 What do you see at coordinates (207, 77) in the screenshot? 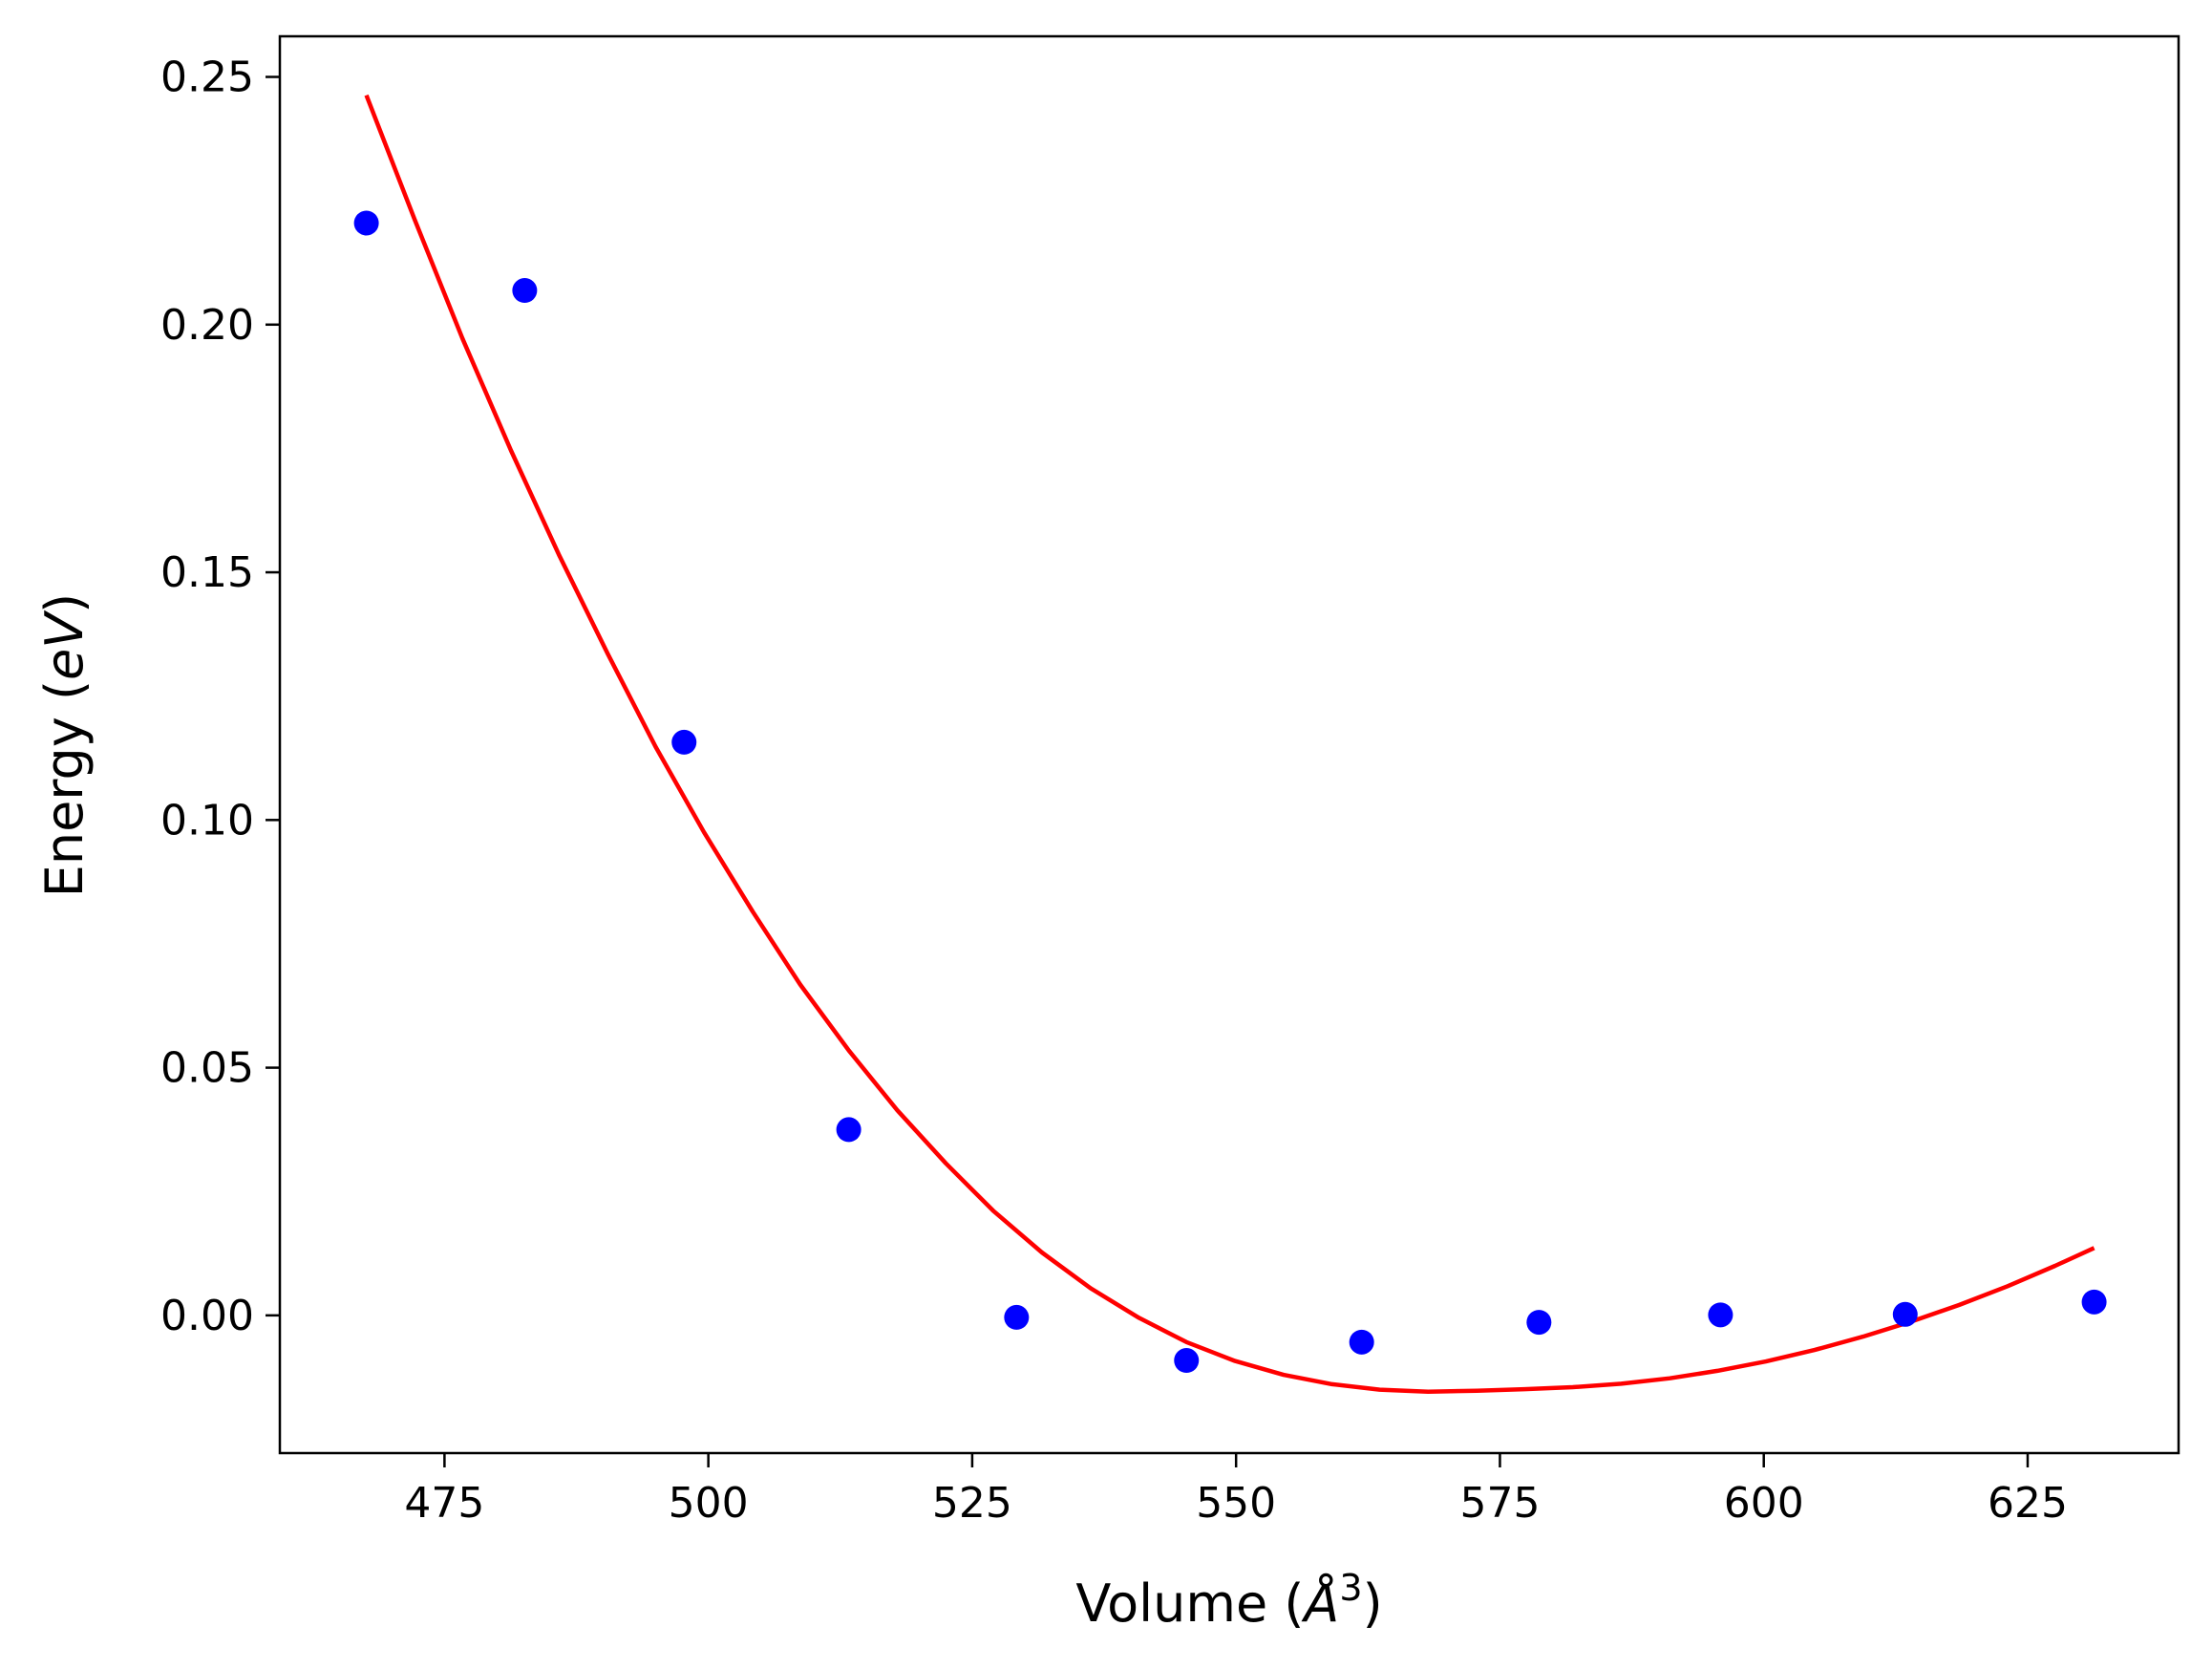
I see `y-tick-label: 0.25` at bounding box center [207, 77].